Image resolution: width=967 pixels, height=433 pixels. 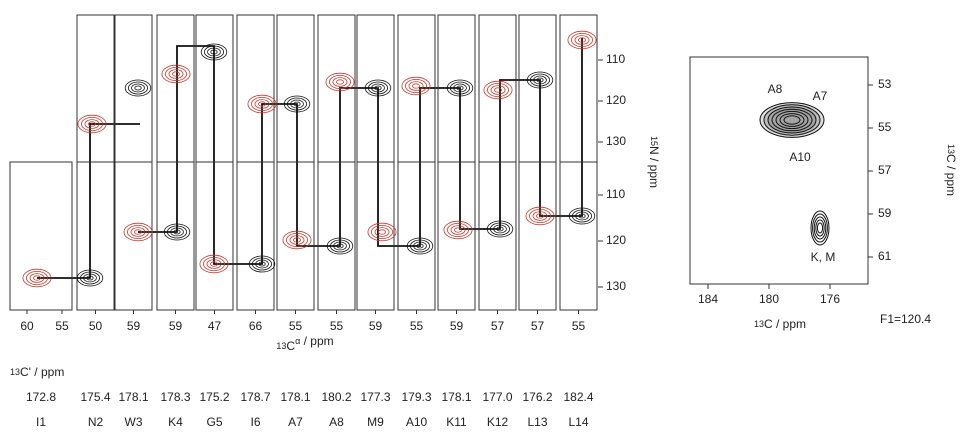 What do you see at coordinates (498, 422) in the screenshot?
I see `residue-label: K12` at bounding box center [498, 422].